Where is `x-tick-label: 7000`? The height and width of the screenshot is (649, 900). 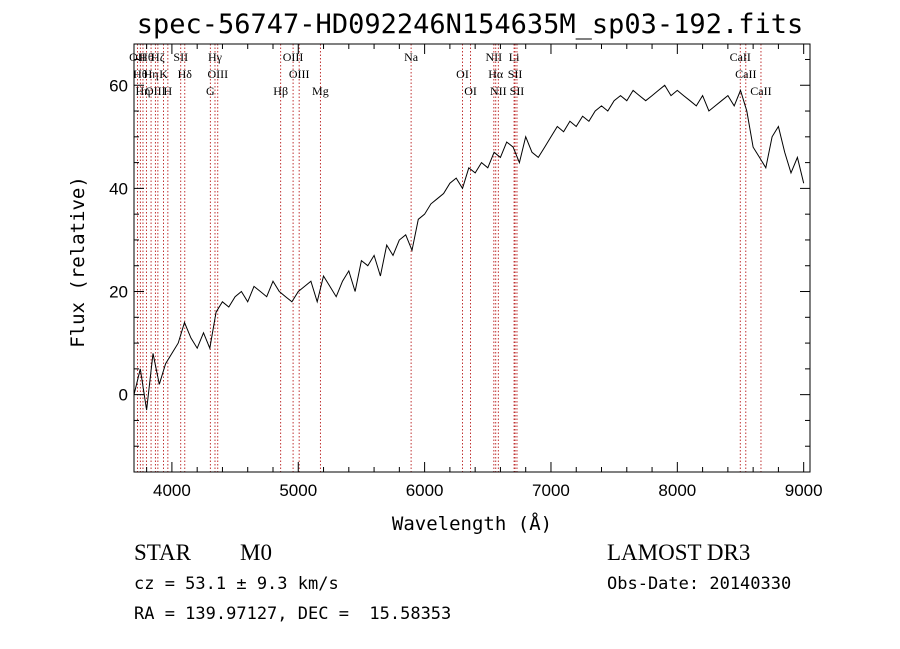 x-tick-label: 7000 is located at coordinates (551, 490).